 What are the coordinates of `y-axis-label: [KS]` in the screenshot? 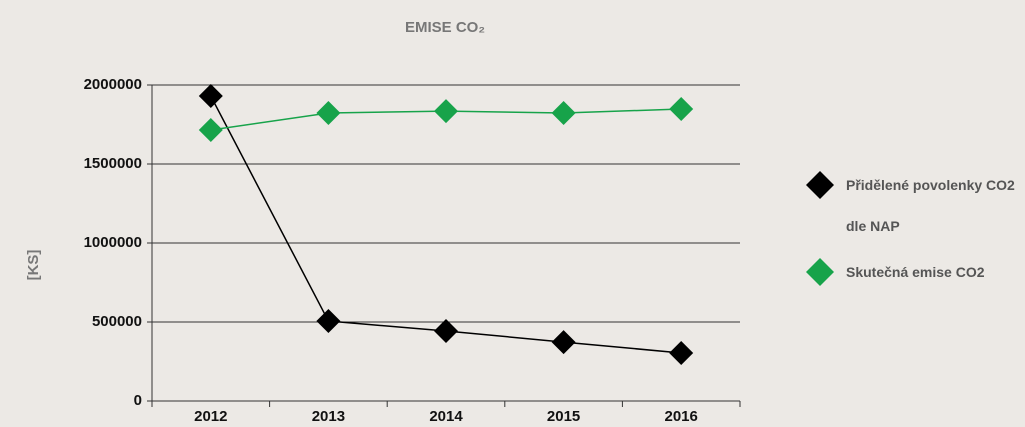 It's located at (33, 265).